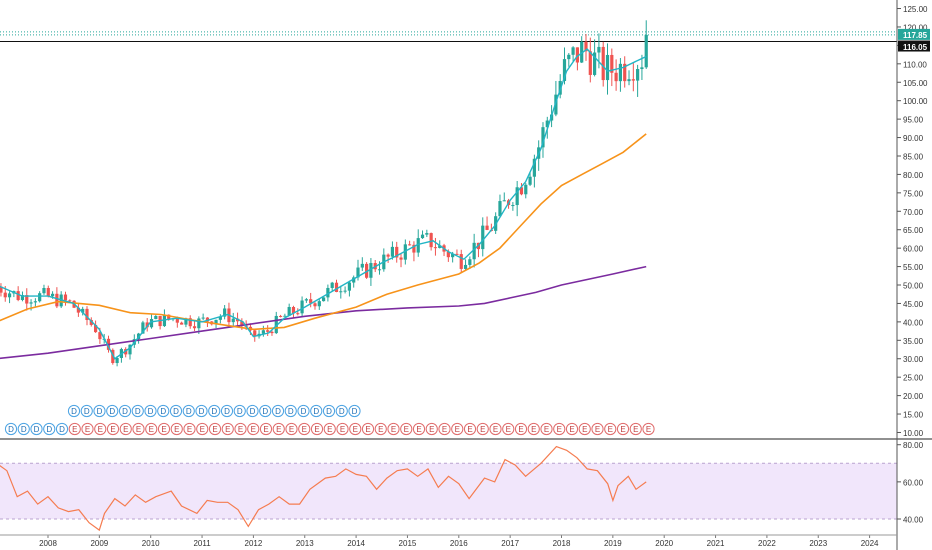 This screenshot has height=550, width=932. Describe the element at coordinates (664, 543) in the screenshot. I see `time-tick-label: 2020` at that location.